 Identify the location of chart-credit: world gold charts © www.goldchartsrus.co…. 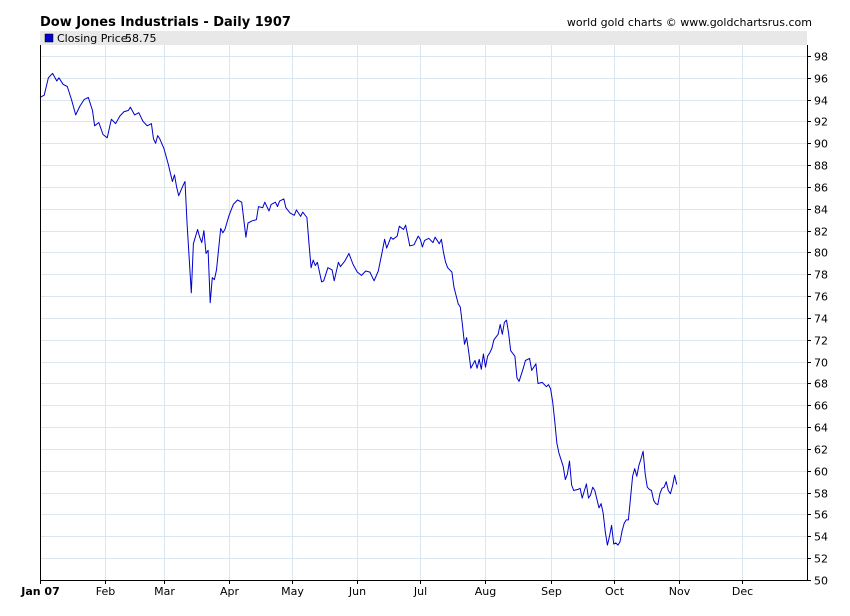
(689, 22).